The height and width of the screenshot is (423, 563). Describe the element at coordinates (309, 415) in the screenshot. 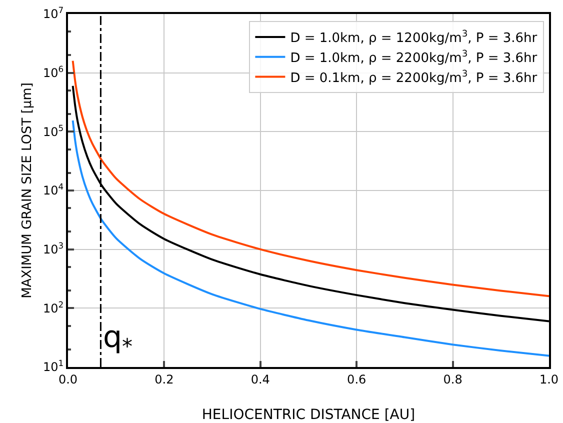

I see `x-axis-title: HELIOCENTRIC DISTANCE [AU]` at that location.